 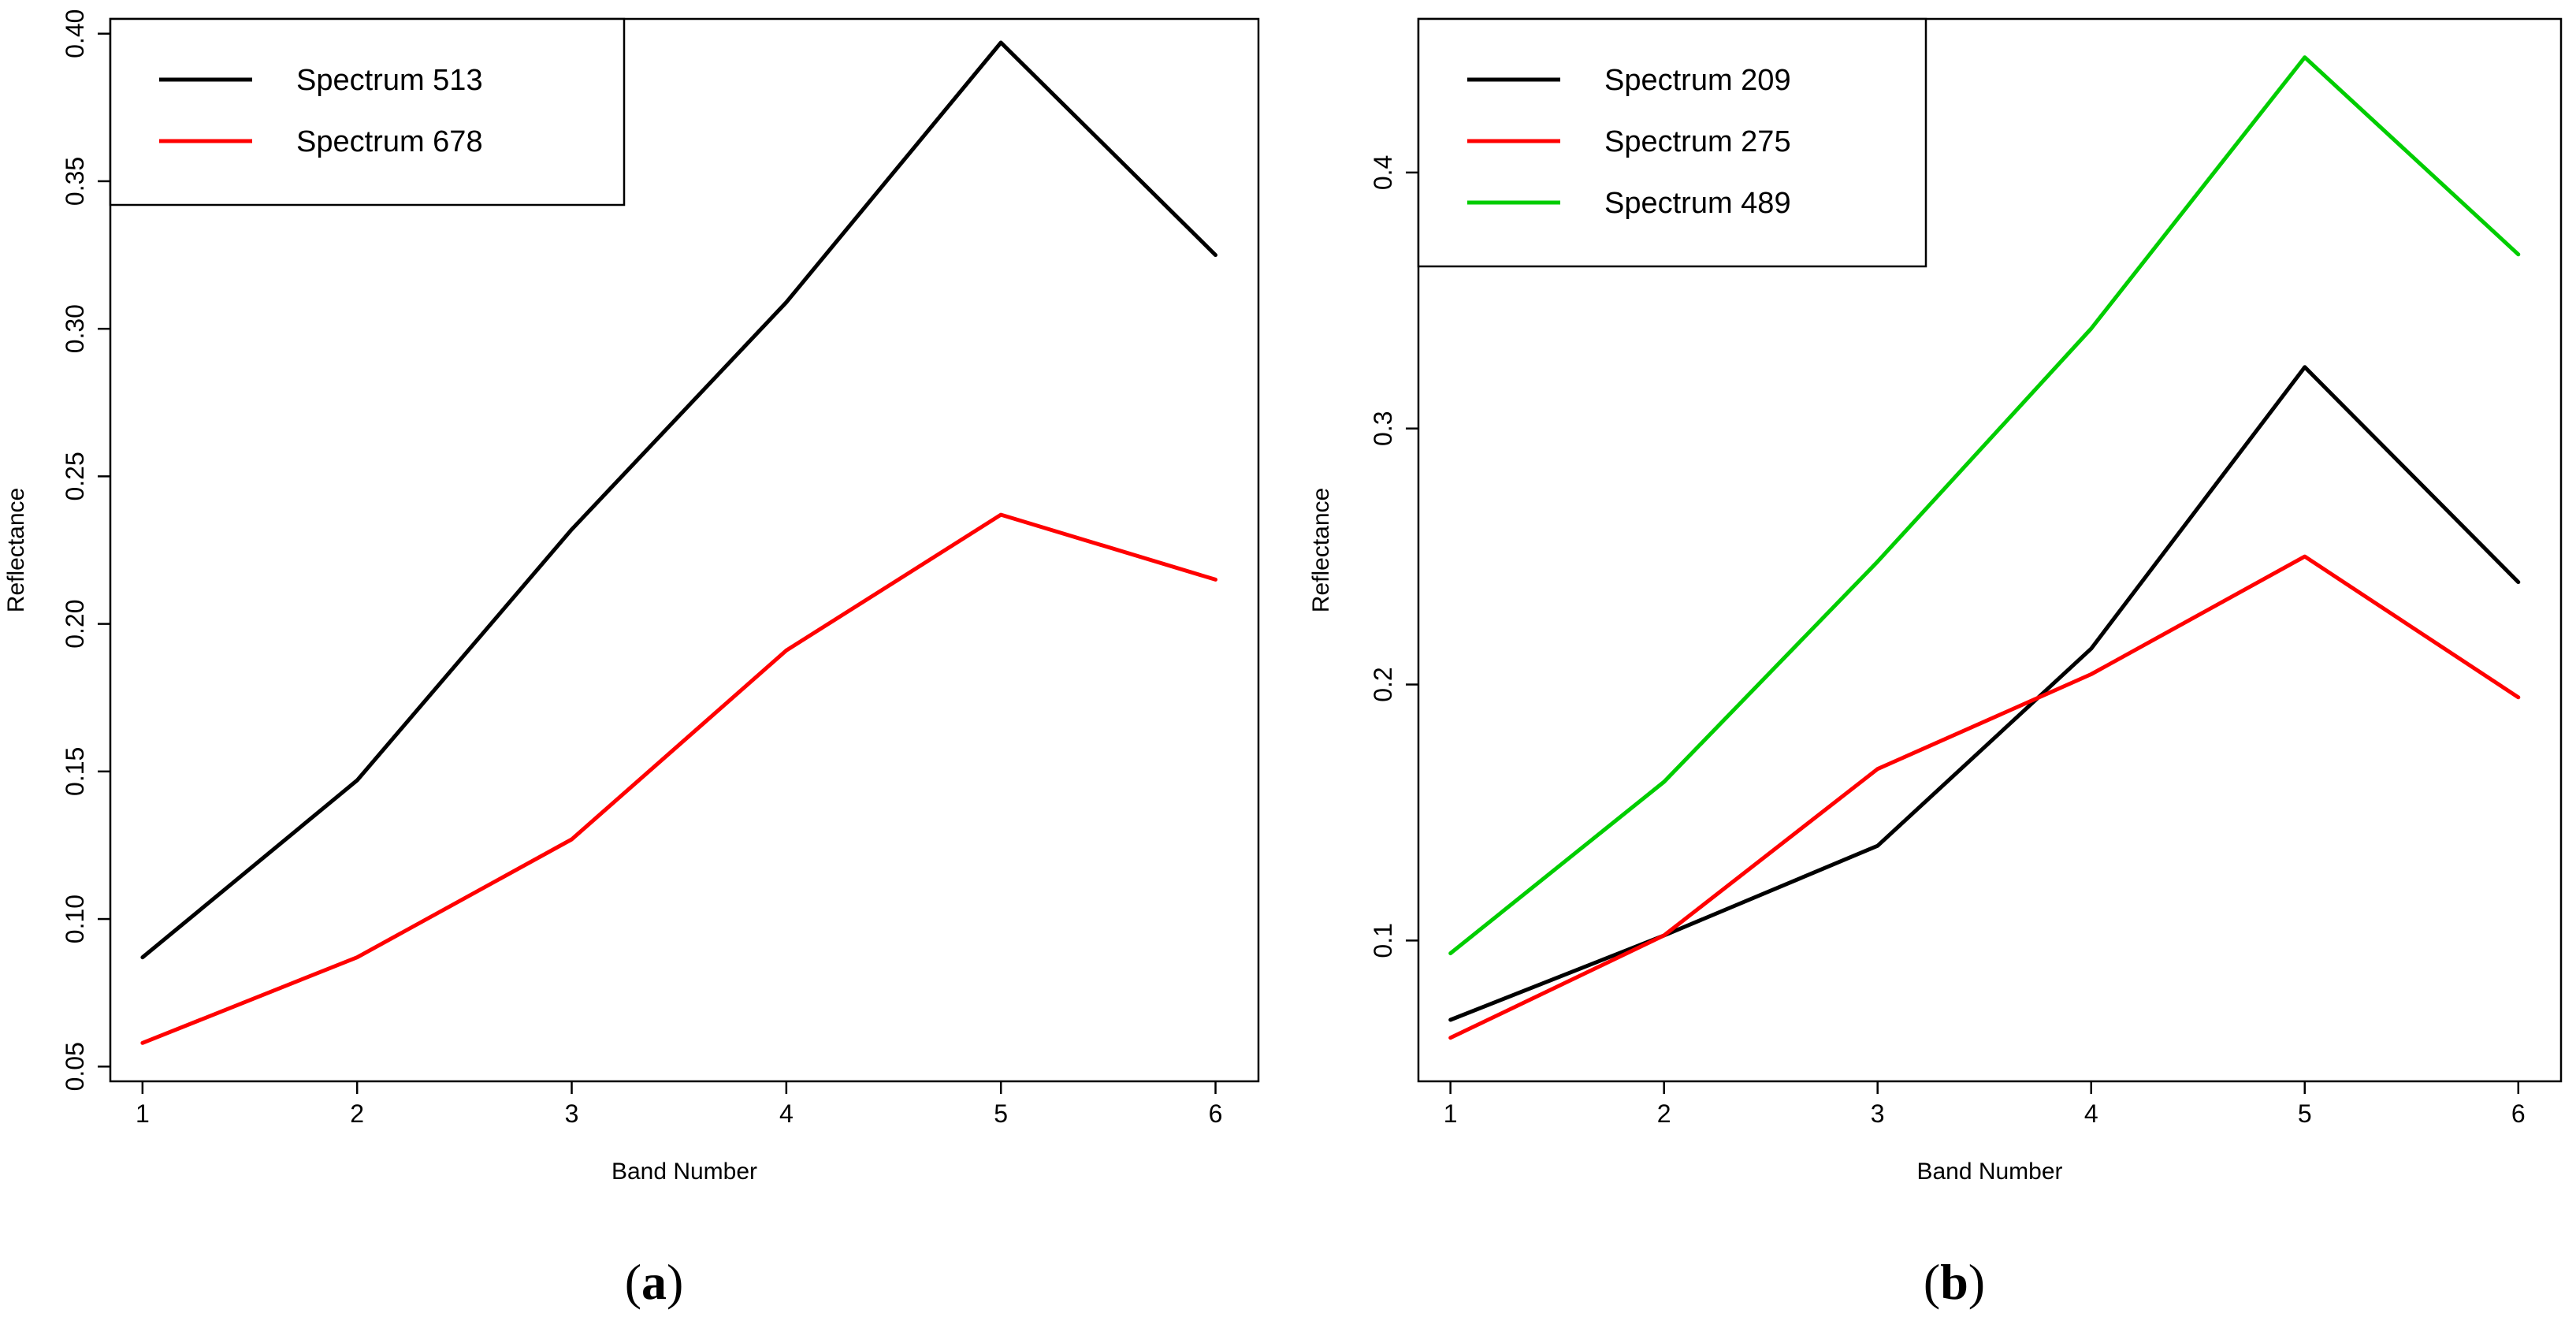 What do you see at coordinates (572, 1113) in the screenshot?
I see `x-tick-label-a-3: 3` at bounding box center [572, 1113].